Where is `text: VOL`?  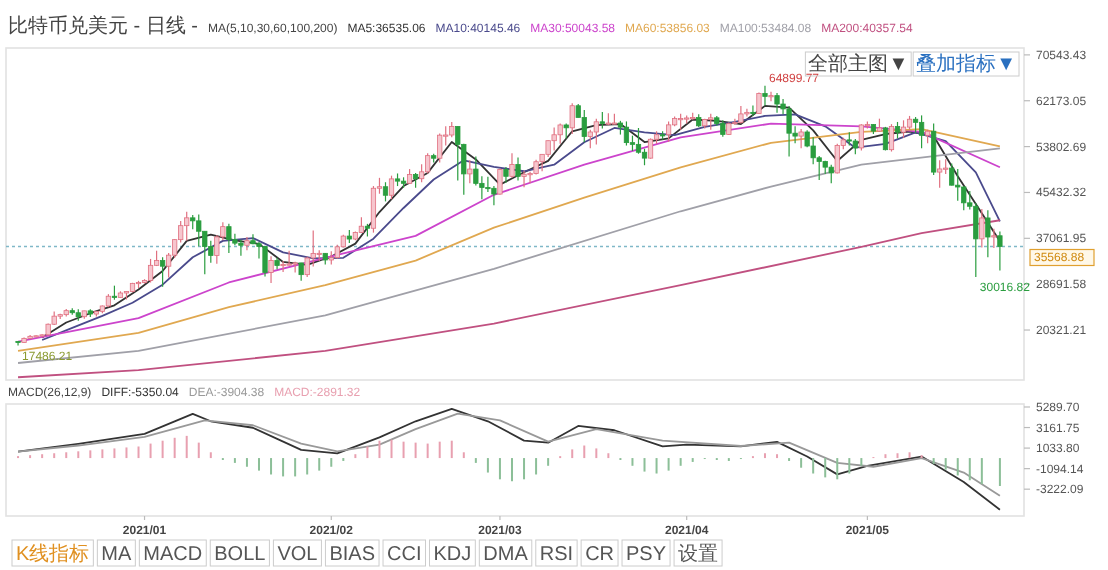 text: VOL is located at coordinates (298, 555).